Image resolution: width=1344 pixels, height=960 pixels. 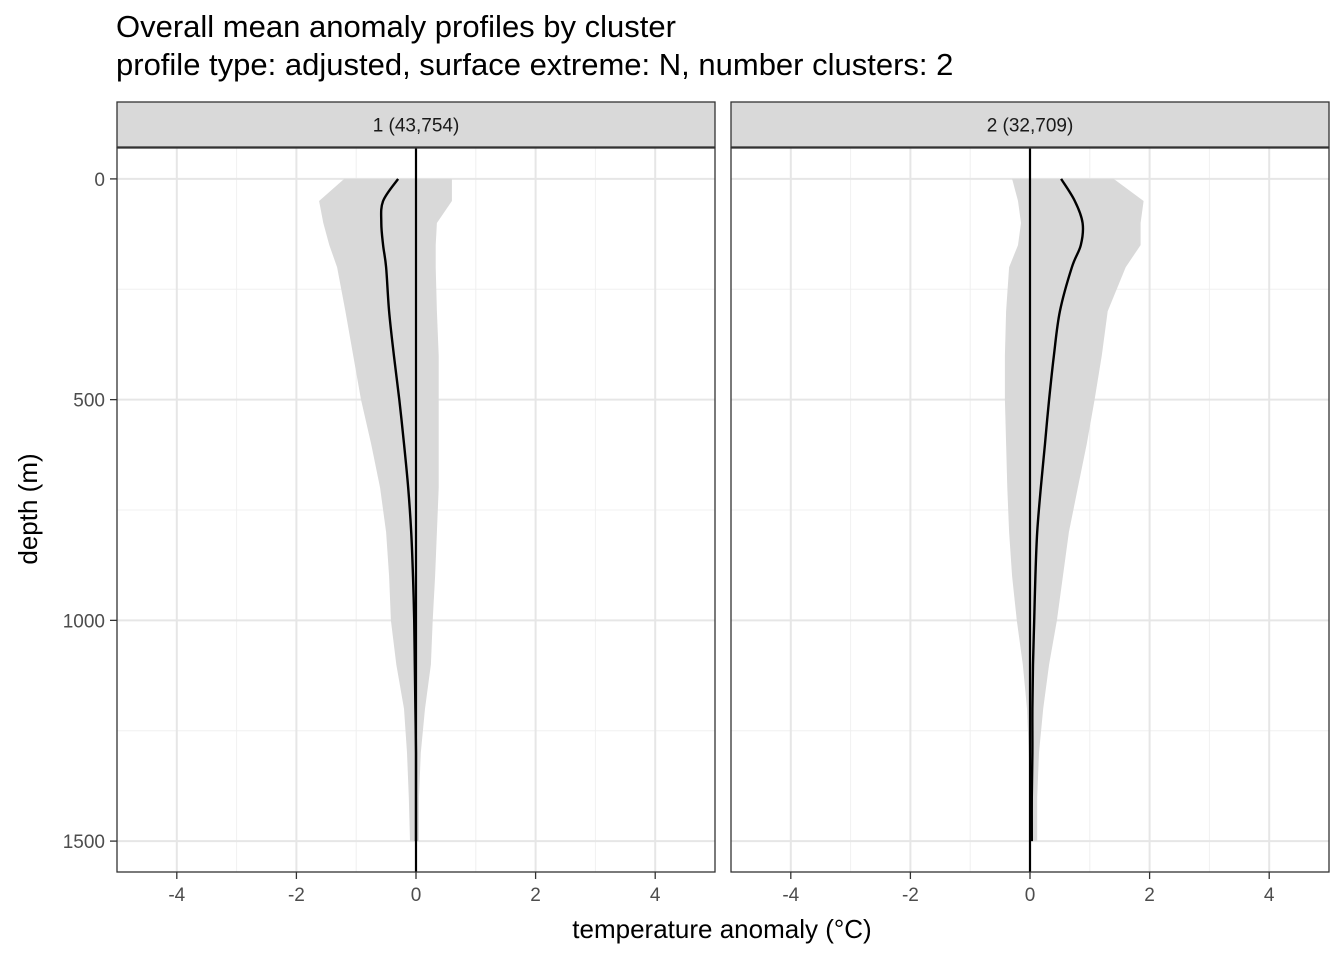 What do you see at coordinates (89, 401) in the screenshot?
I see `y-tick-label: 500` at bounding box center [89, 401].